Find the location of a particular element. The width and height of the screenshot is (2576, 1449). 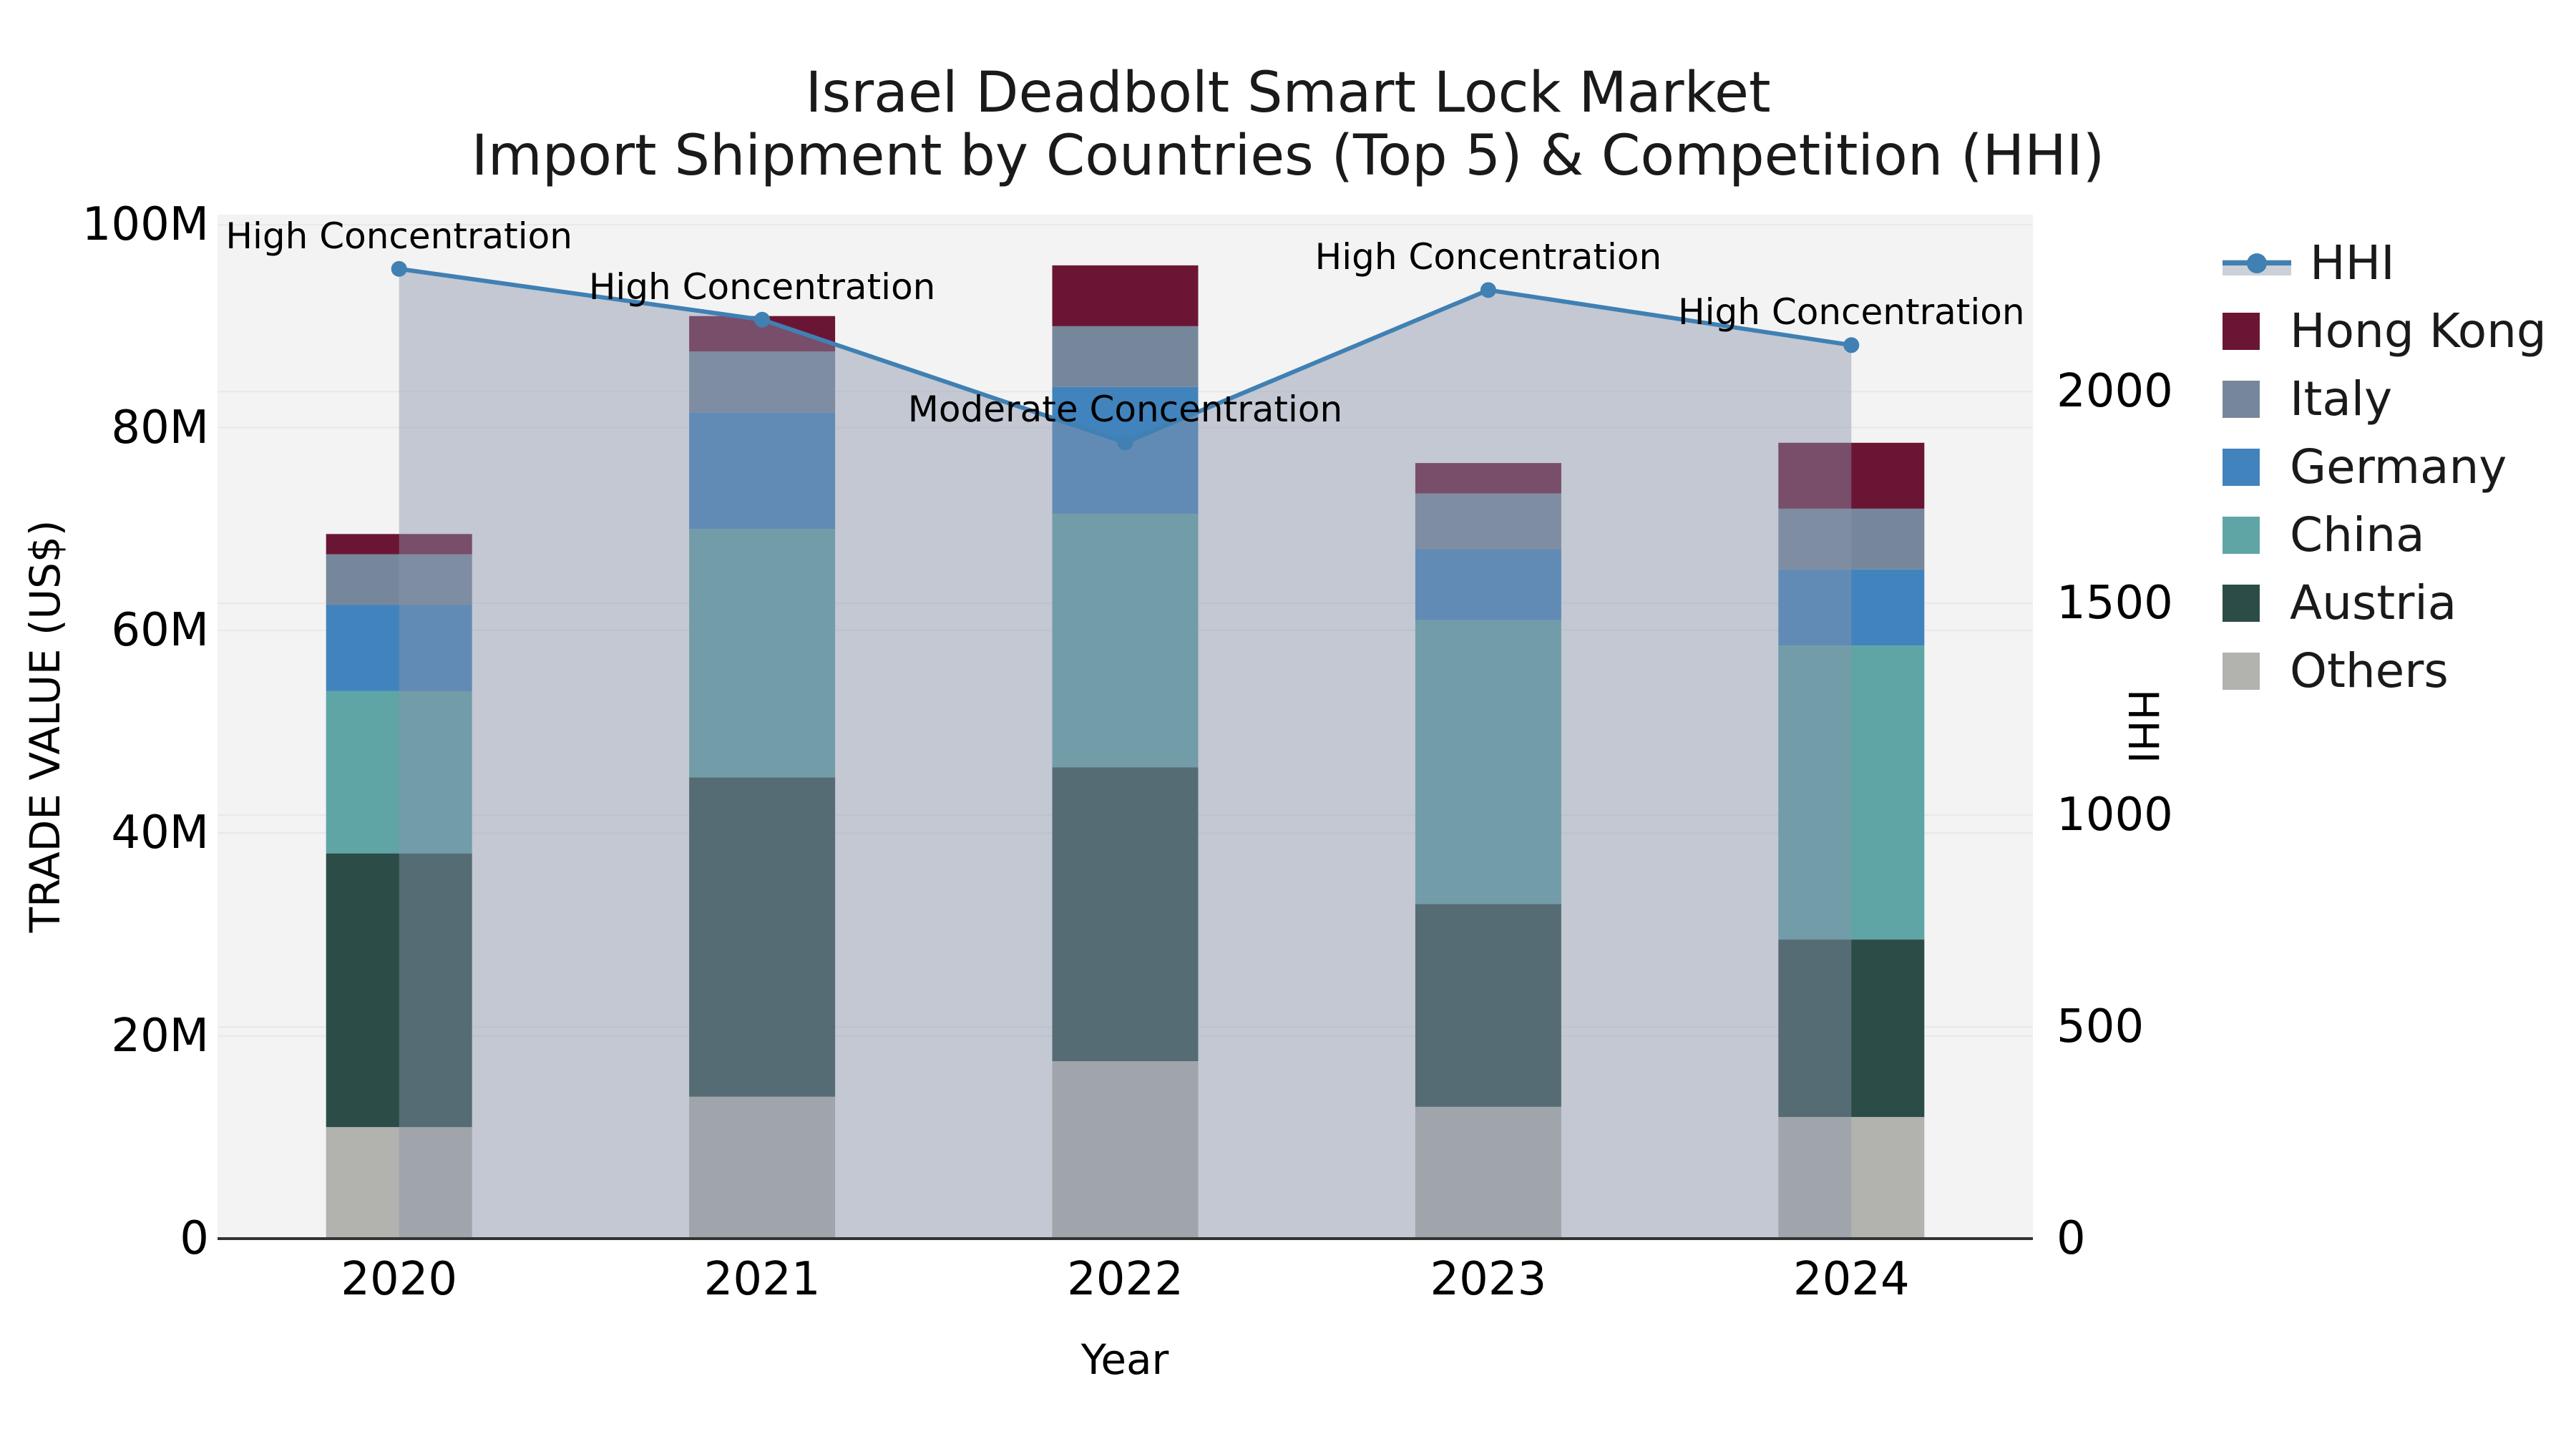

y-axis-title: TRADE VALUE (US$) is located at coordinates (45, 726).